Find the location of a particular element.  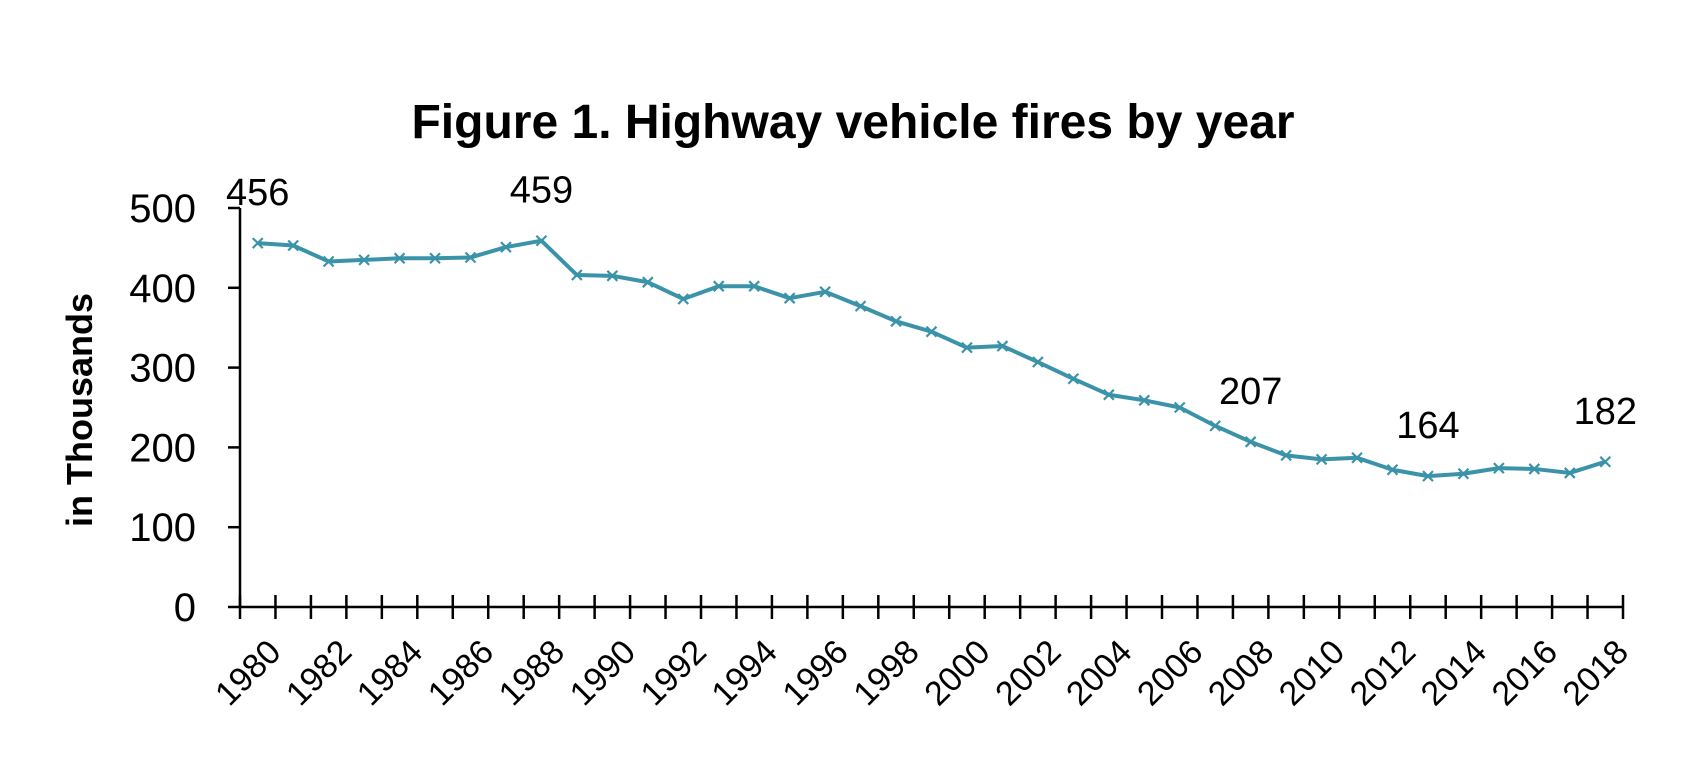

data-label: 207 is located at coordinates (1250, 392).